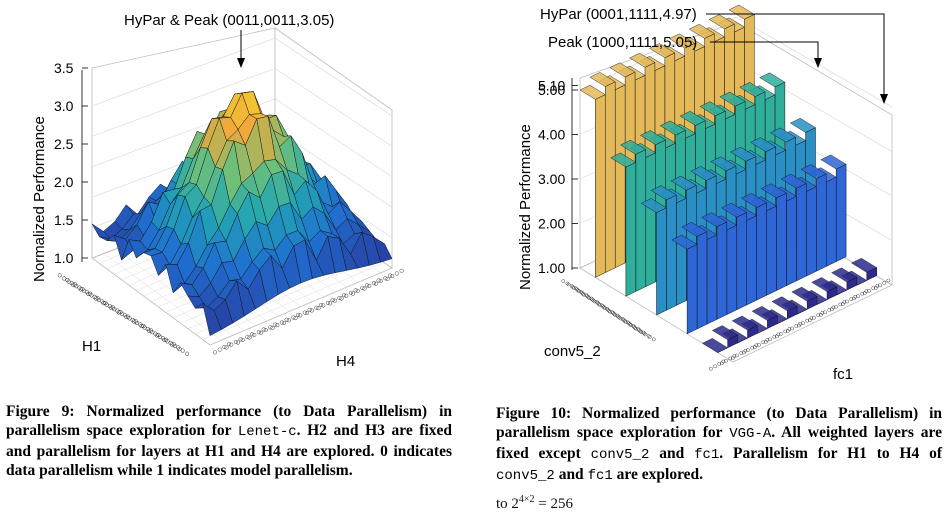  What do you see at coordinates (620, 455) in the screenshot?
I see `fig10-caption-layer1: conv5_2` at bounding box center [620, 455].